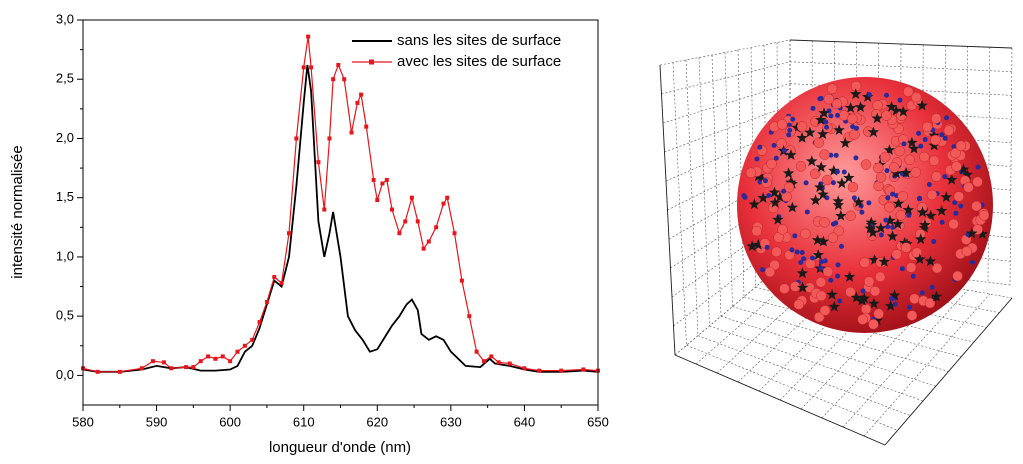  What do you see at coordinates (65, 374) in the screenshot?
I see `y-tick-label: 0,0` at bounding box center [65, 374].